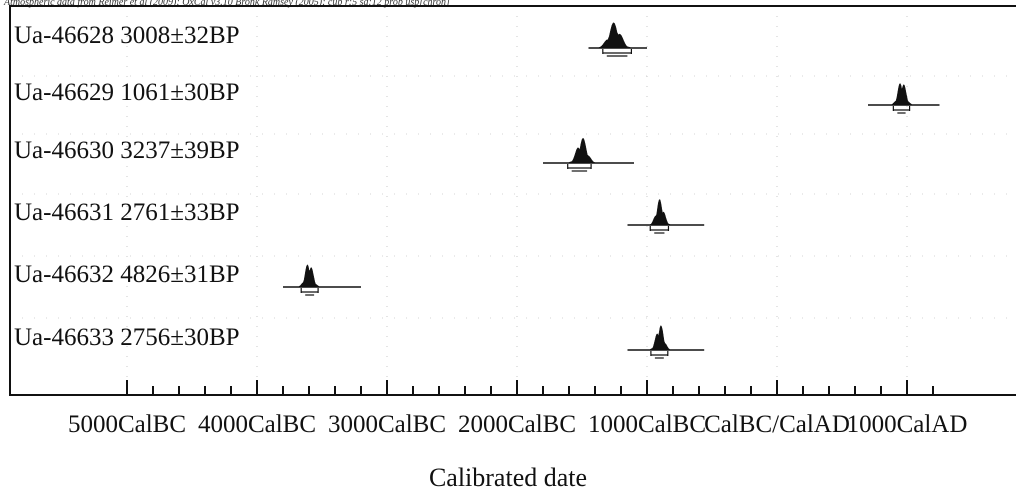  Describe the element at coordinates (777, 424) in the screenshot. I see `x-tick-label: CalBC/CalAD` at that location.